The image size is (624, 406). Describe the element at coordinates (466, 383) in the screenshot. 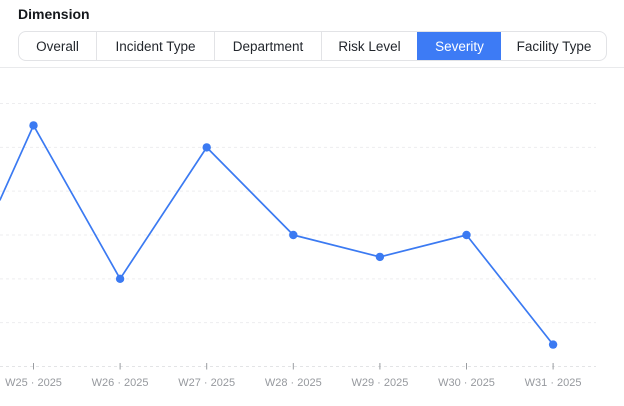

I see `x-axis-label: W30 · 2025` at that location.